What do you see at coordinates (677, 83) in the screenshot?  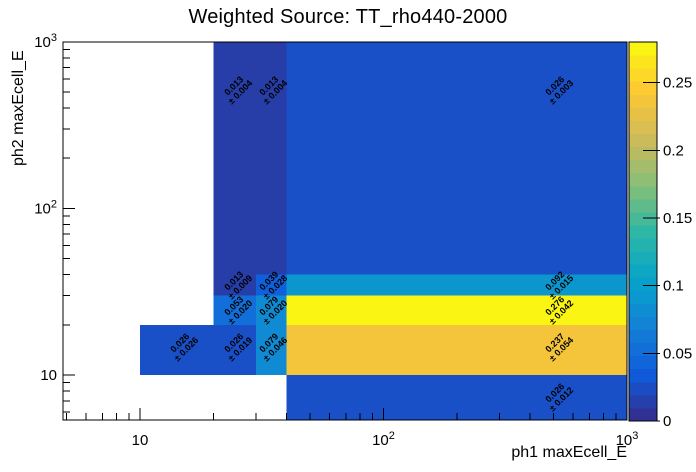 I see `palette-tick-label: 0.25` at bounding box center [677, 83].